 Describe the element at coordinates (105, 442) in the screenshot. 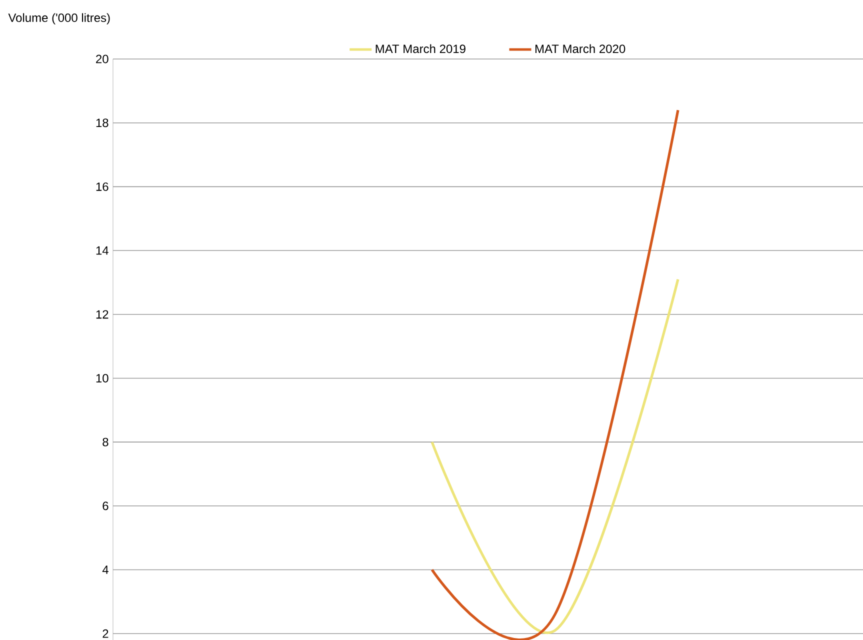

I see `y-tick-label: 8` at that location.